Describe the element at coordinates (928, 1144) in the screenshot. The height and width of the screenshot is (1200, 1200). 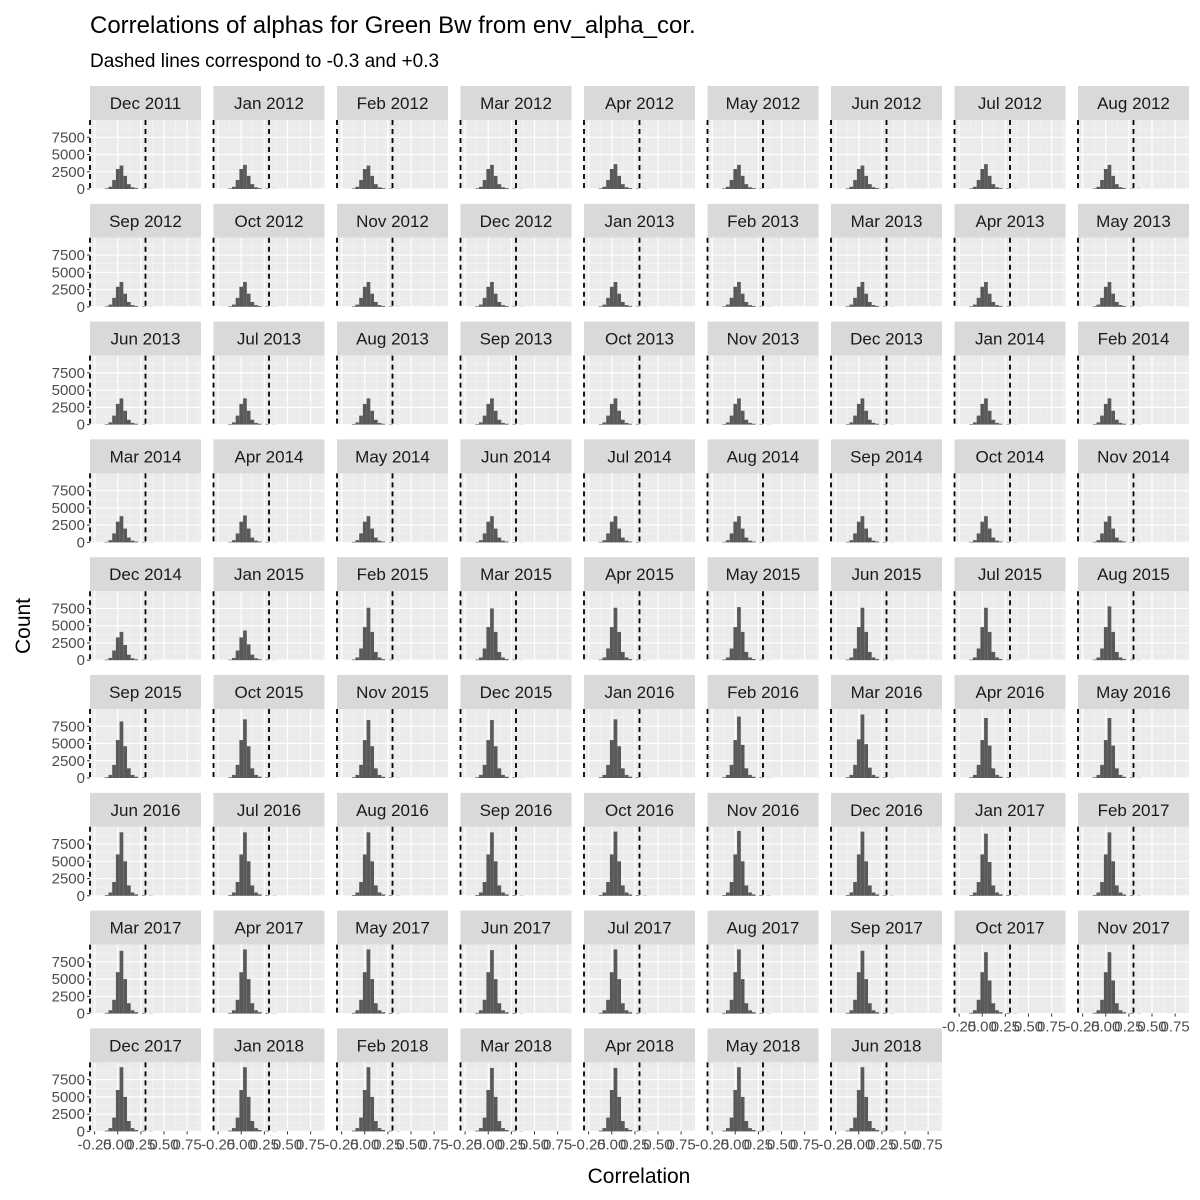
I see `x-tick-label: 0.75` at that location.